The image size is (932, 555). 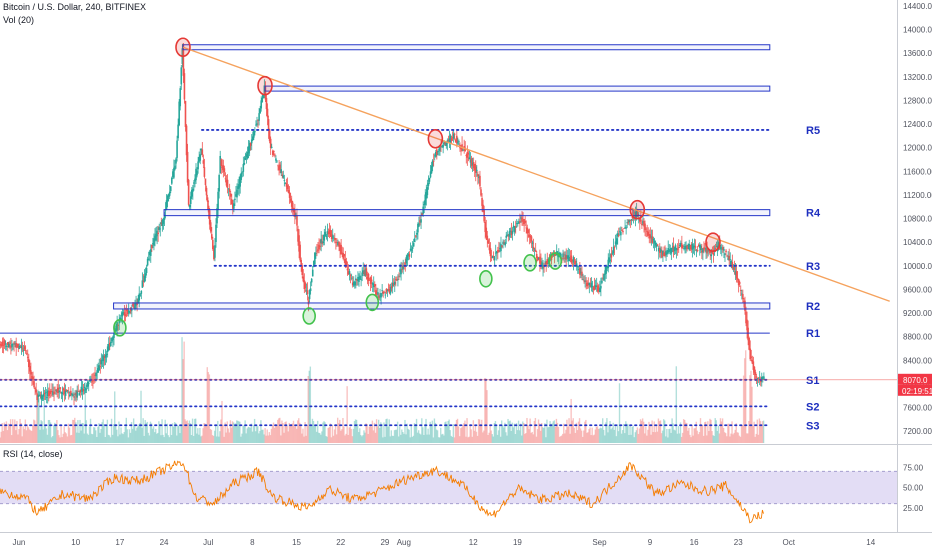 I want to click on time-tick-label: 19, so click(x=517, y=542).